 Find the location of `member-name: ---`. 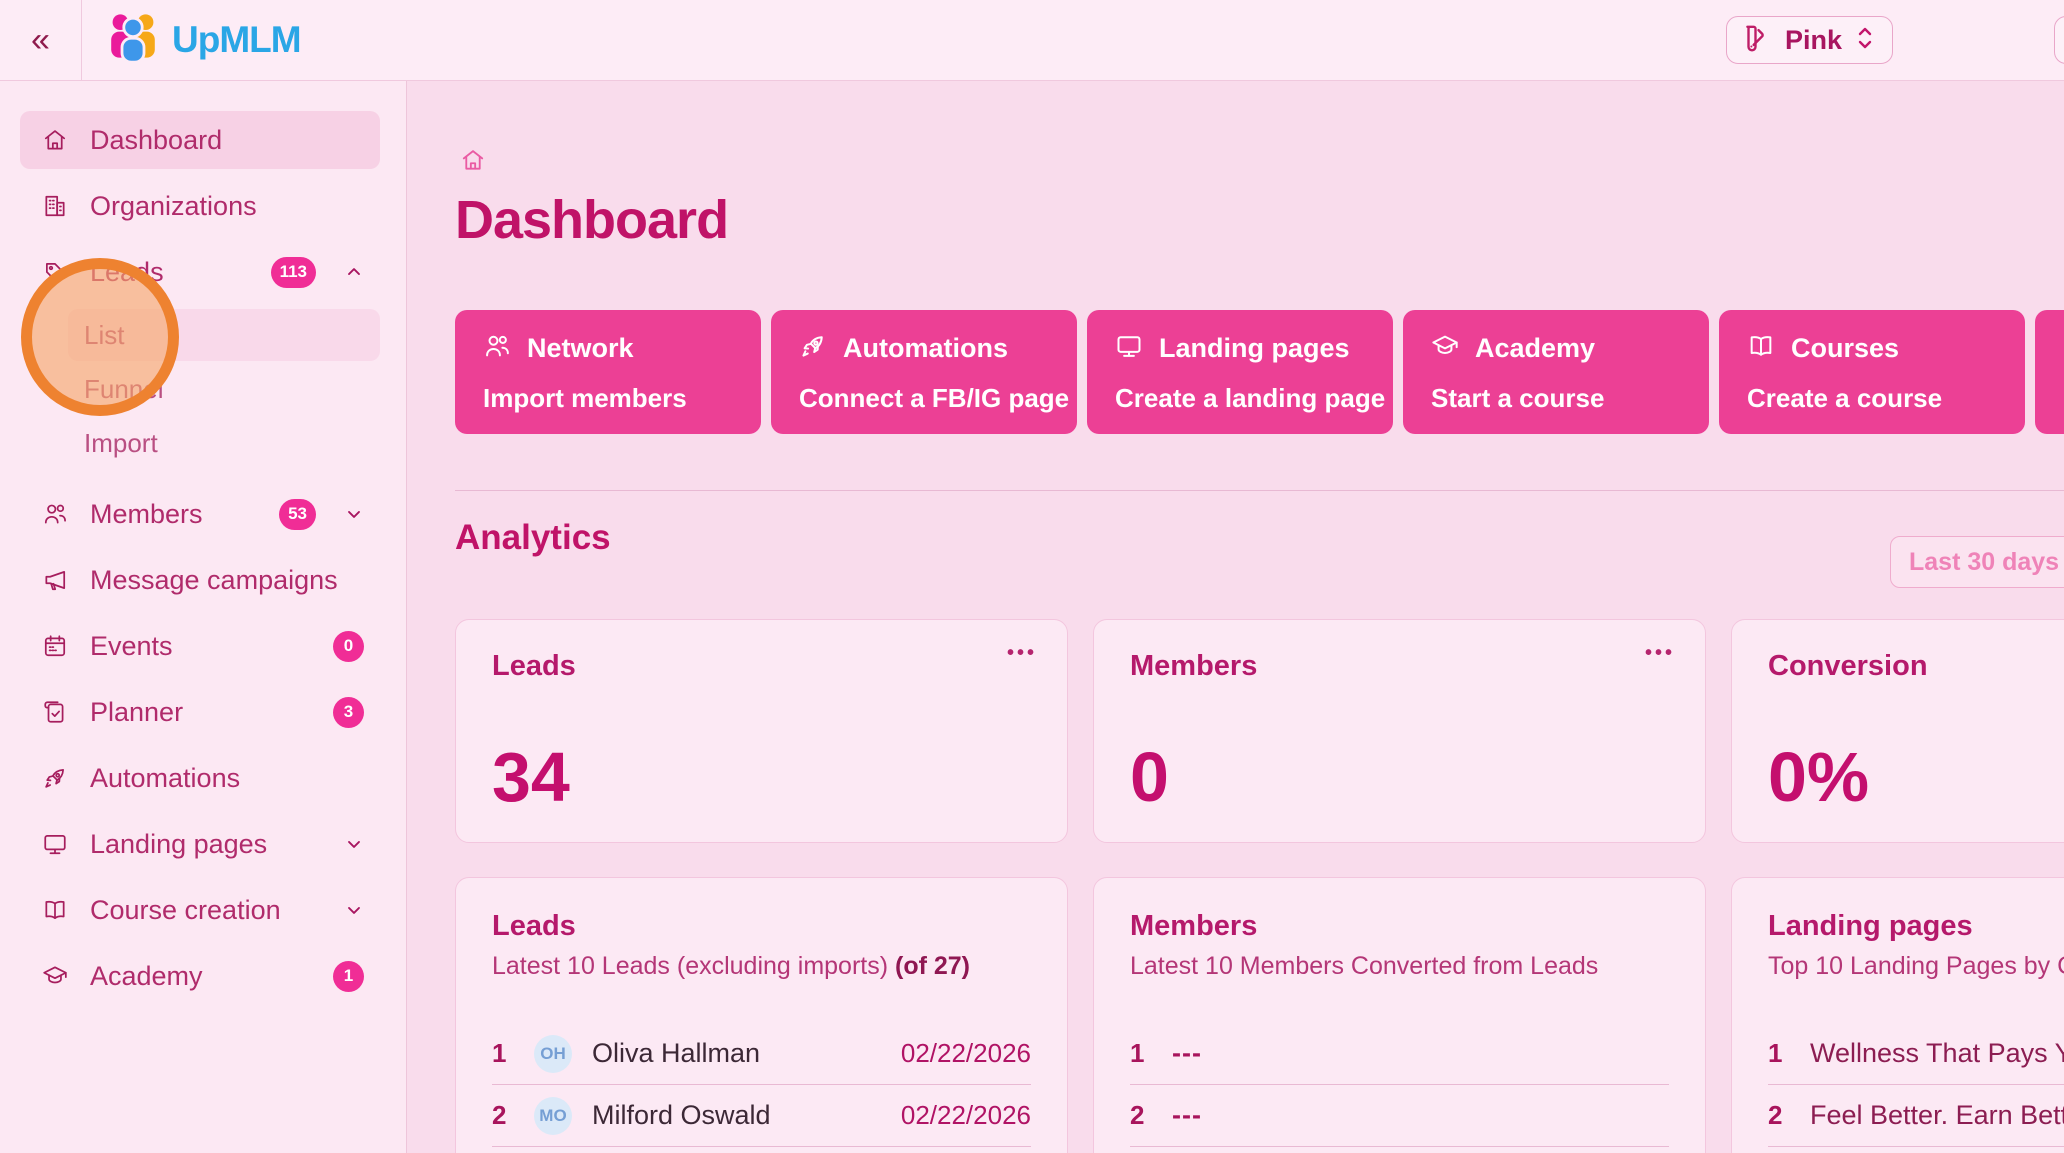

member-name: --- is located at coordinates (1187, 1115).